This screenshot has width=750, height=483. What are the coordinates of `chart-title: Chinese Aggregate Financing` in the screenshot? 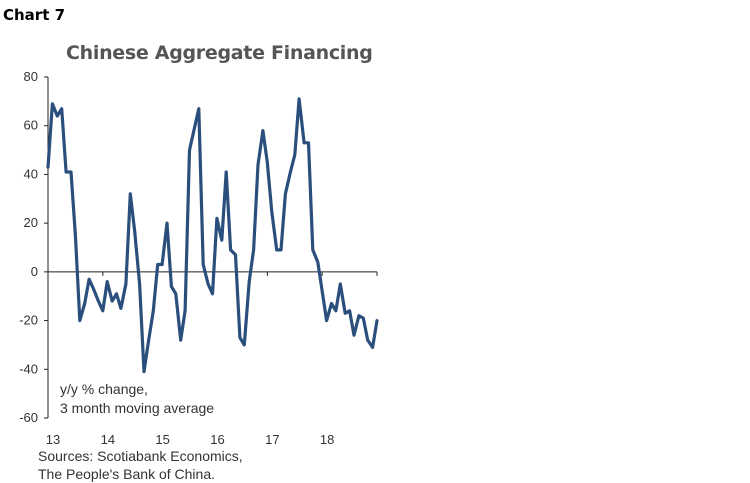 It's located at (219, 53).